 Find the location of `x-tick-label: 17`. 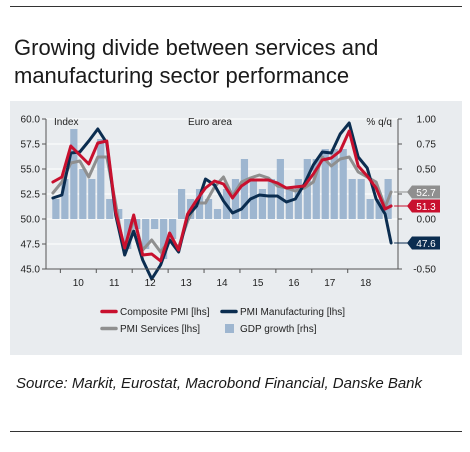

x-tick-label: 17 is located at coordinates (330, 283).